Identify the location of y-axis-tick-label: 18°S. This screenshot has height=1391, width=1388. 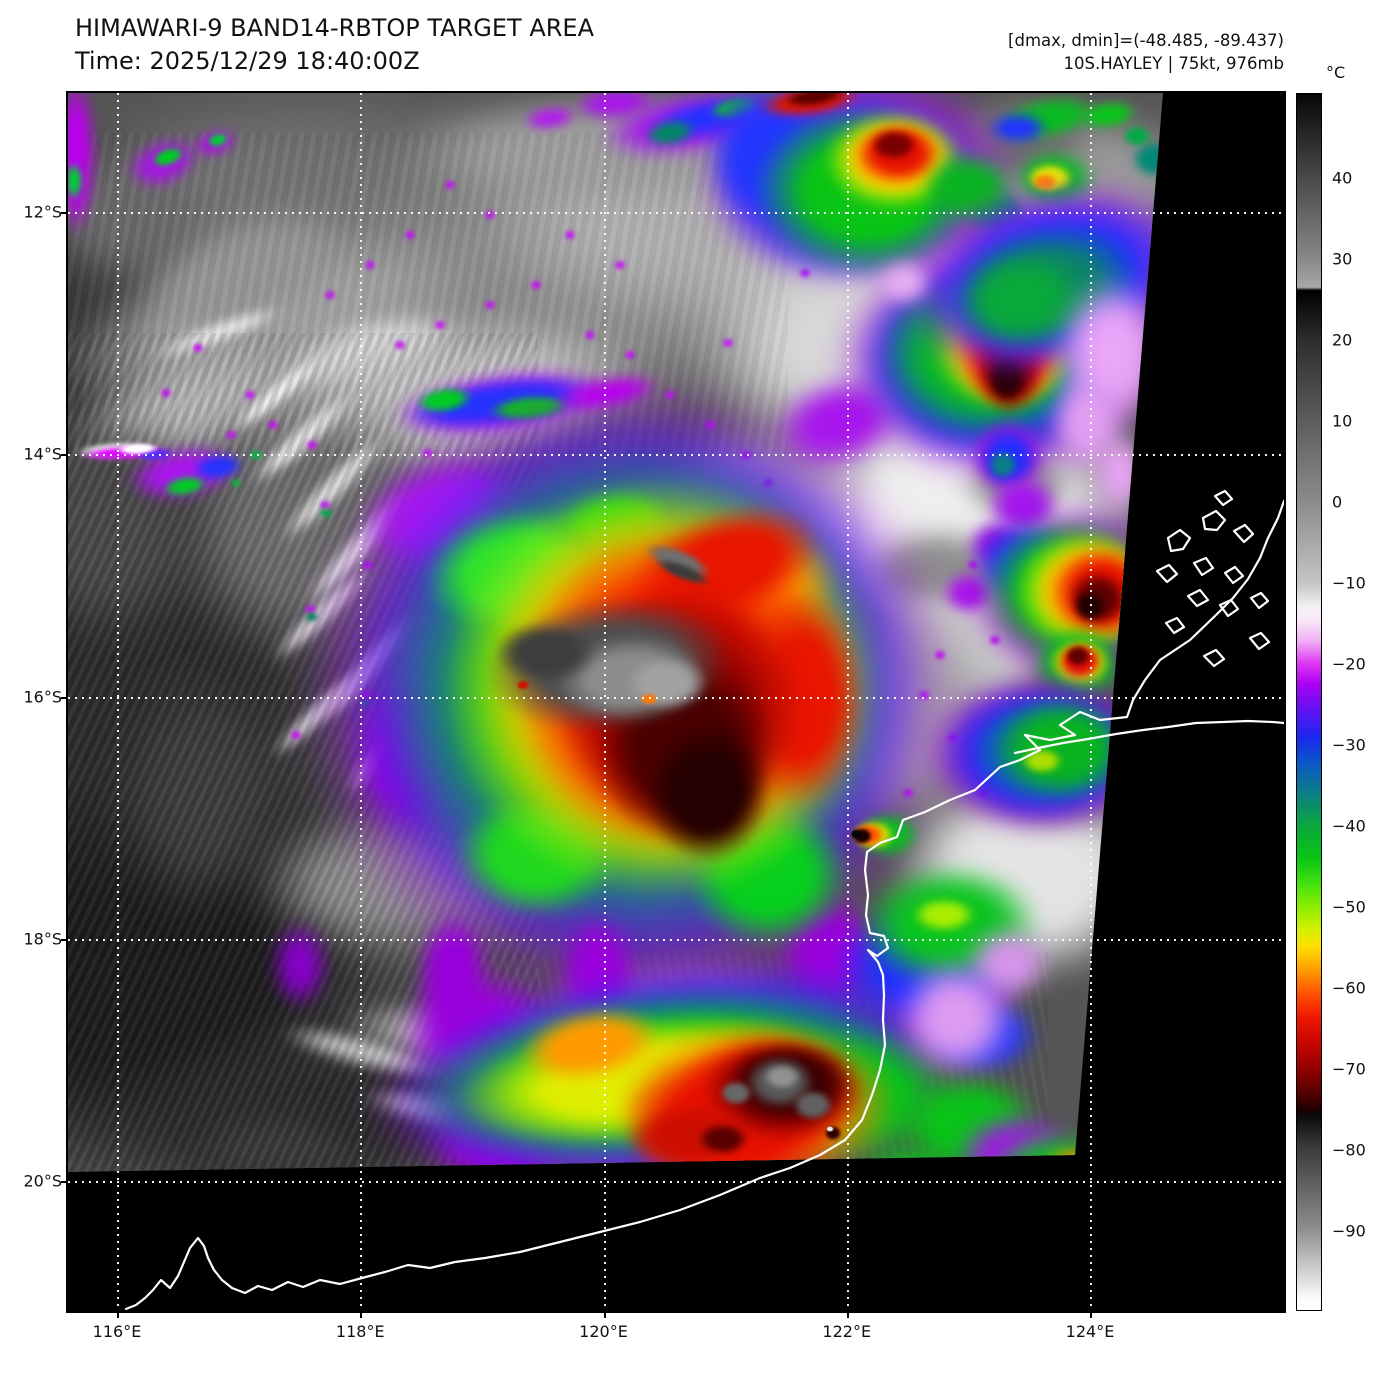
(42, 939).